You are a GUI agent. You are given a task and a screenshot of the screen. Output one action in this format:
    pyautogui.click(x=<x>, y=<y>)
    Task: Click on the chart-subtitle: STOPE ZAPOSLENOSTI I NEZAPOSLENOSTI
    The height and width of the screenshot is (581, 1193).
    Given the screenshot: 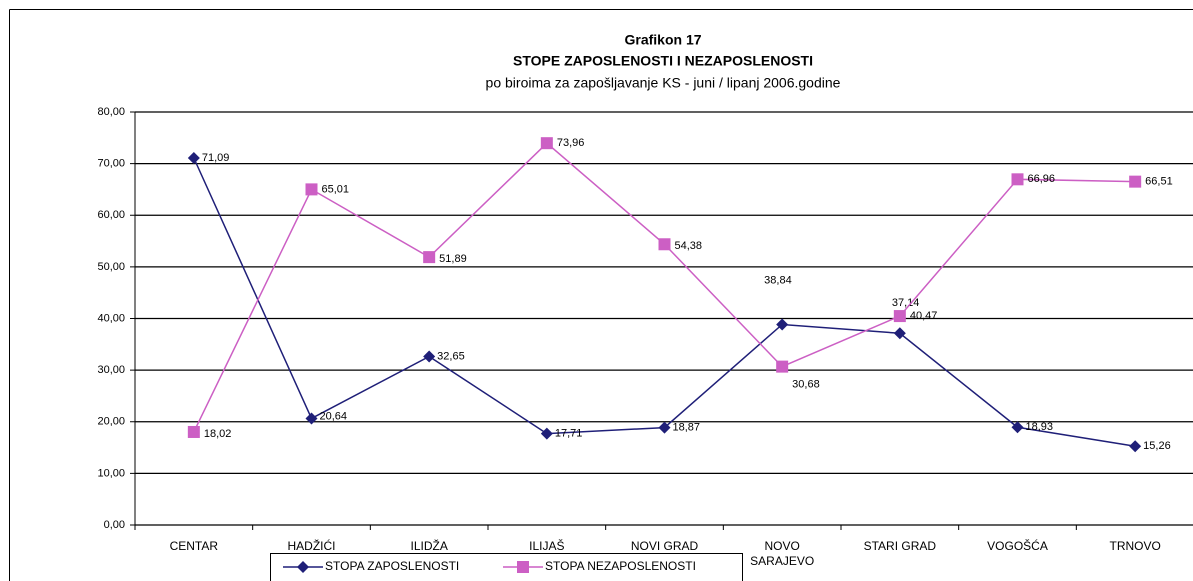 What is the action you would take?
    pyautogui.click(x=663, y=61)
    